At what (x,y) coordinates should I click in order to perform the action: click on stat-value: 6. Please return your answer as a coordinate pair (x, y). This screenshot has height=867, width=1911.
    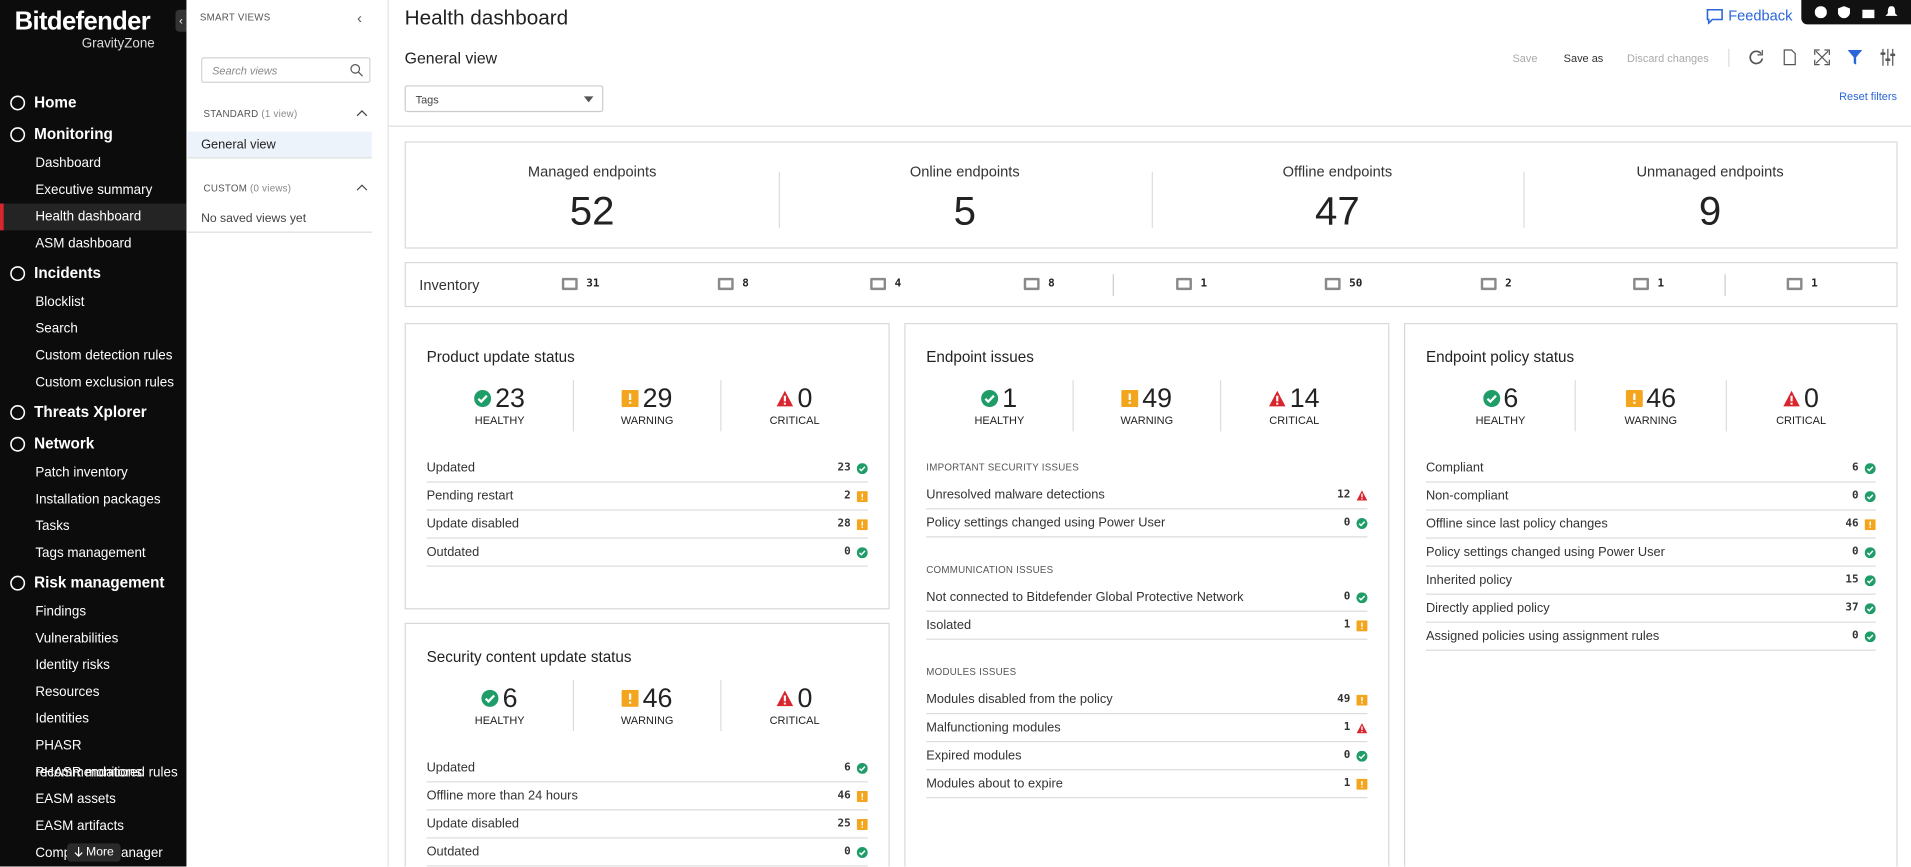
    Looking at the image, I should click on (499, 698).